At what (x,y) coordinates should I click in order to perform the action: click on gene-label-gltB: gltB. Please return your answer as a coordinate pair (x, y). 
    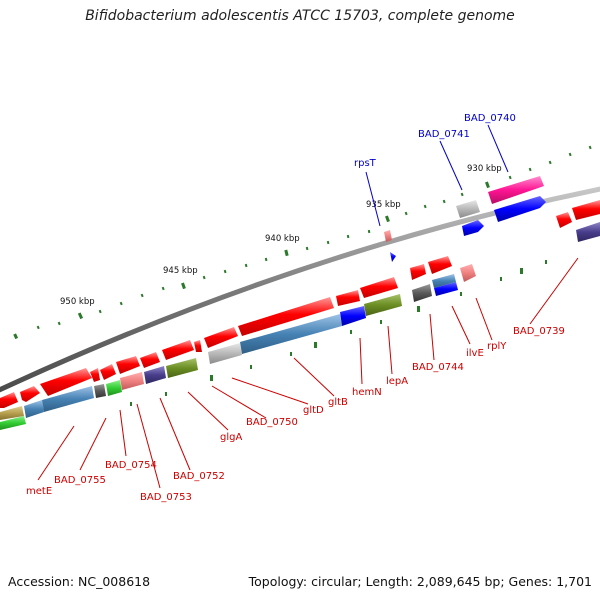
    Looking at the image, I should click on (338, 402).